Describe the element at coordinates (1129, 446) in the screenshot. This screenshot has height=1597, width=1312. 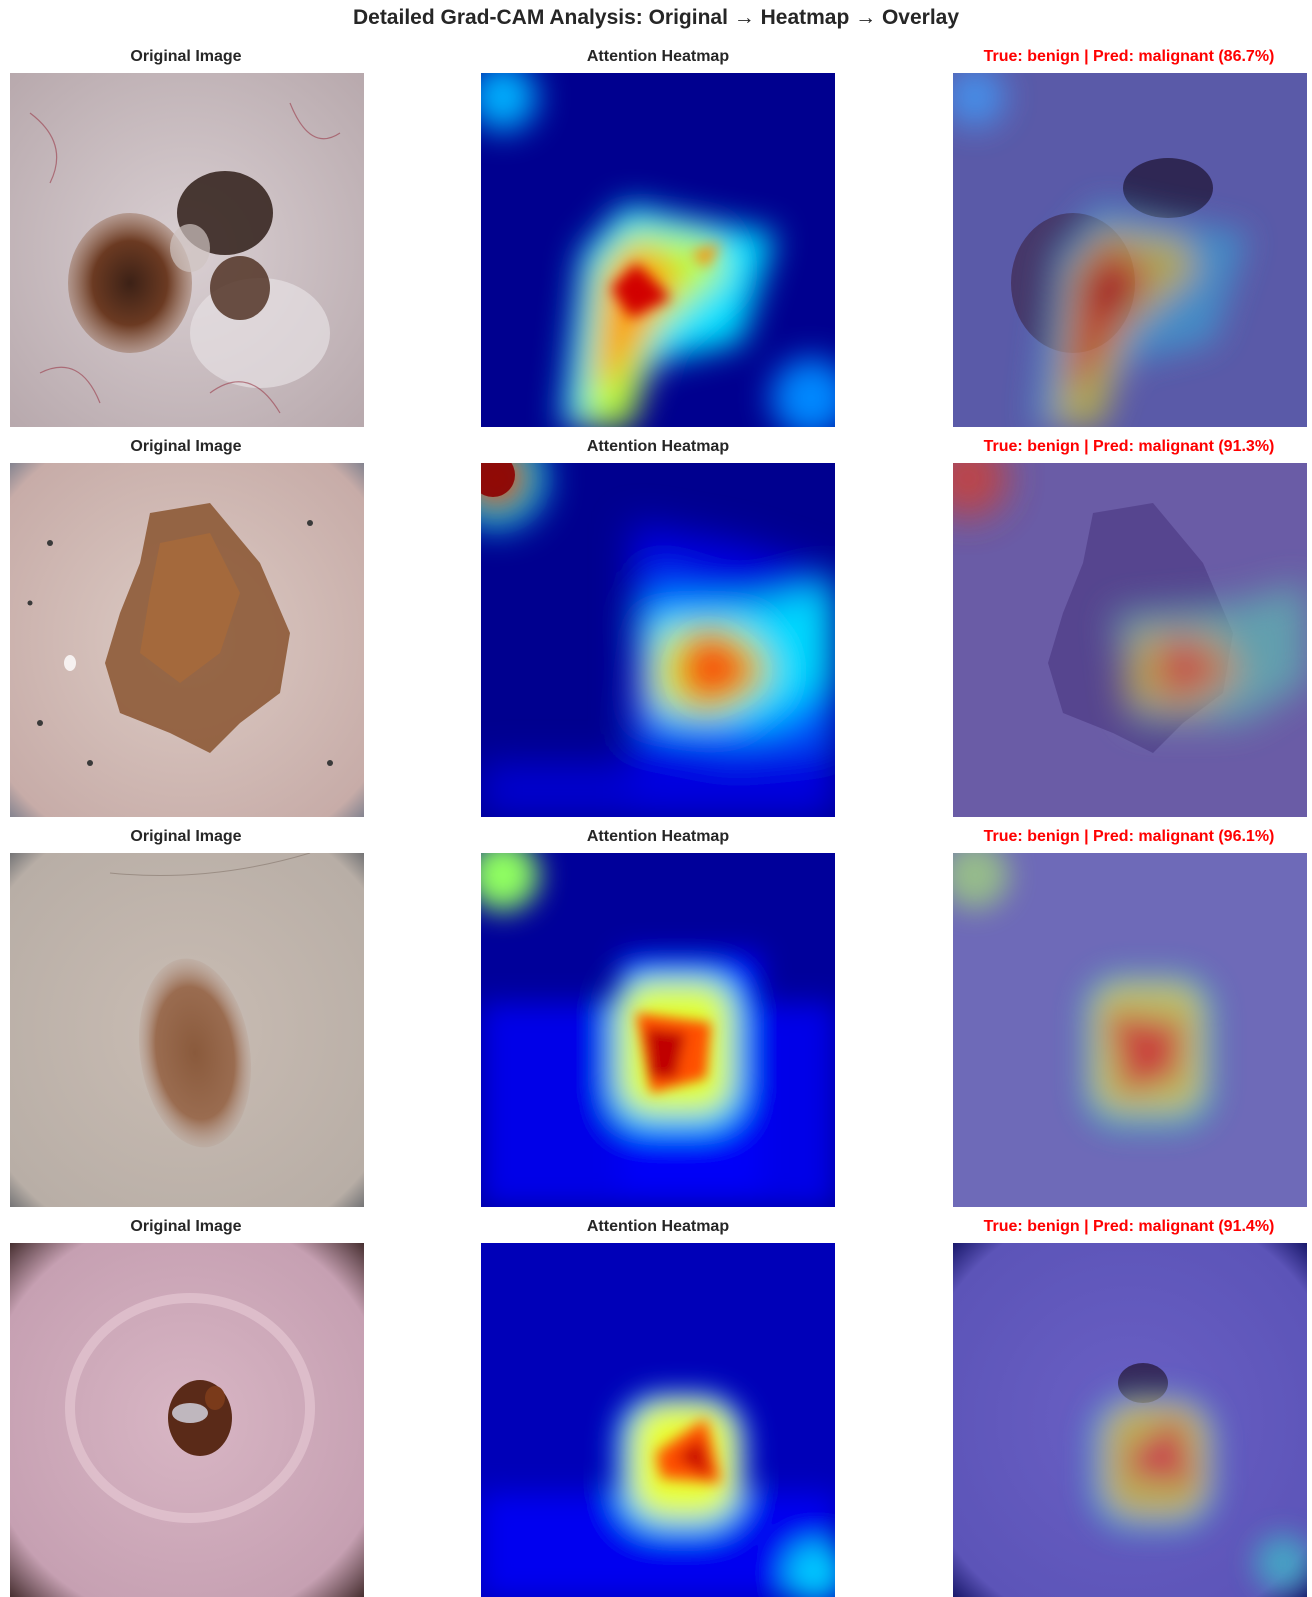
I see `prediction-title-2: True: benign | Pred: malignant (91.3%)` at that location.